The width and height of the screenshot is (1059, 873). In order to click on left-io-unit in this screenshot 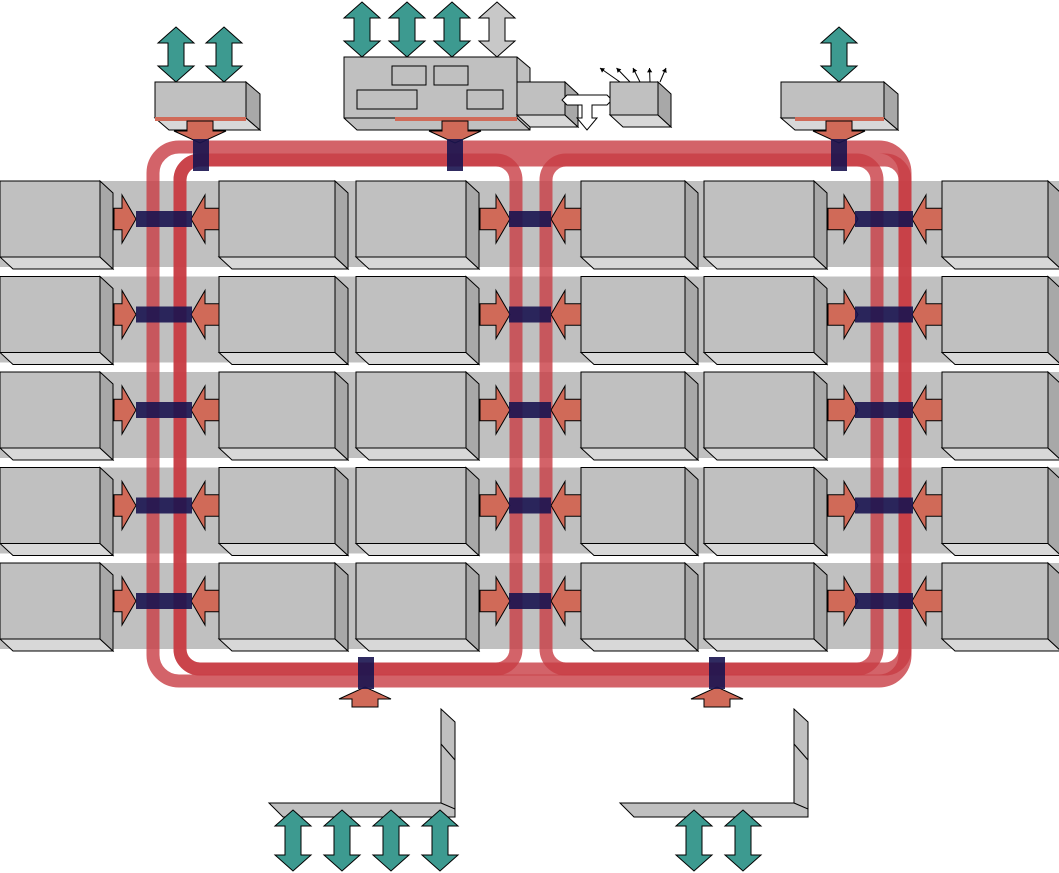, I will do `click(207, 106)`.